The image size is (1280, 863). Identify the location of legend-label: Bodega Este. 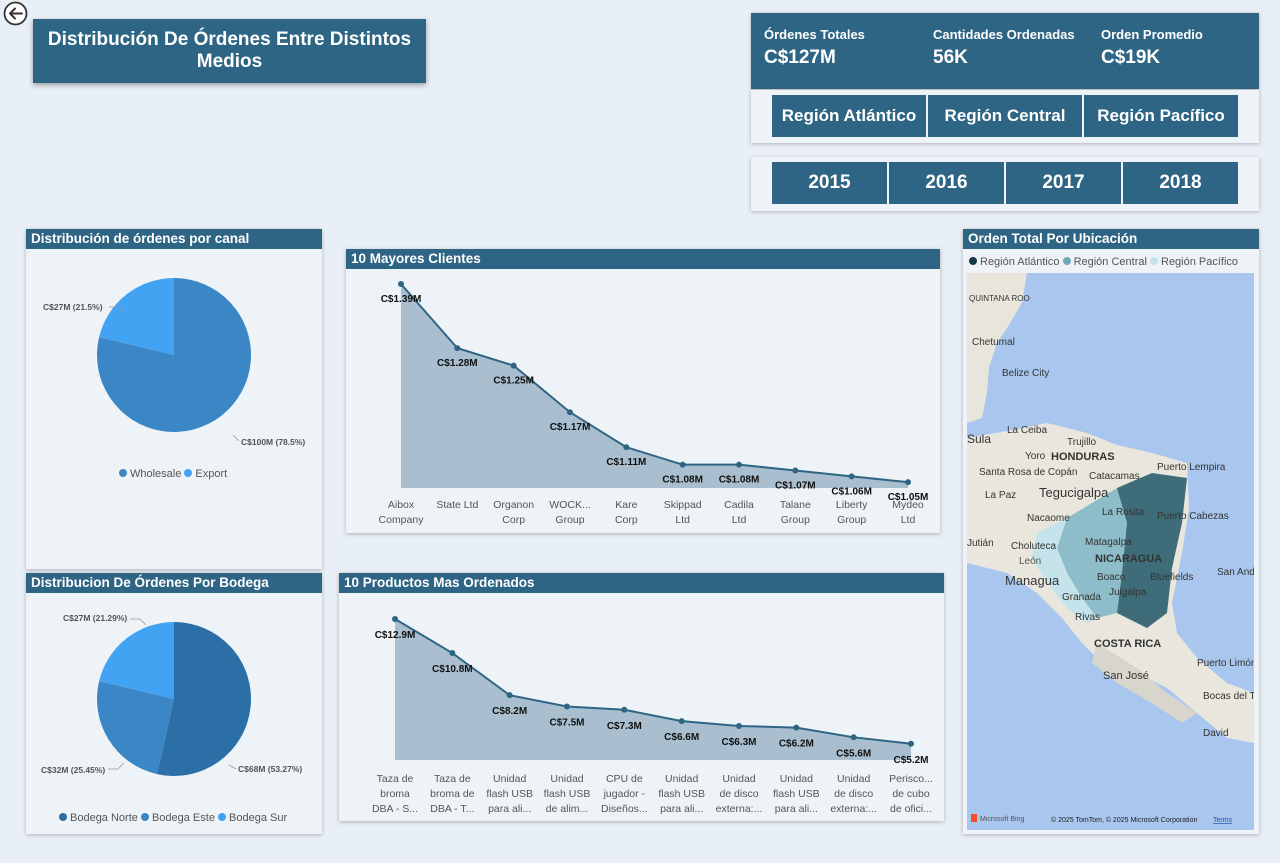
(183, 818).